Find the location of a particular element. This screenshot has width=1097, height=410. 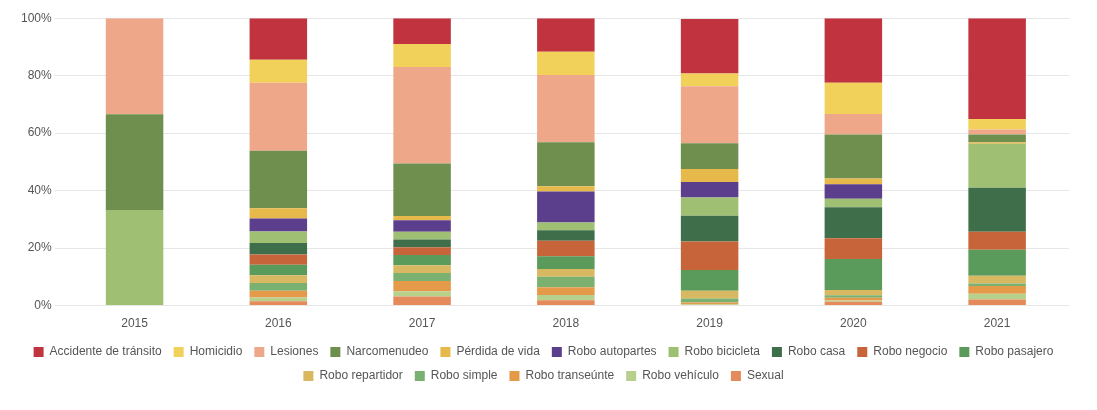

legend-label: Lesiones is located at coordinates (294, 351).